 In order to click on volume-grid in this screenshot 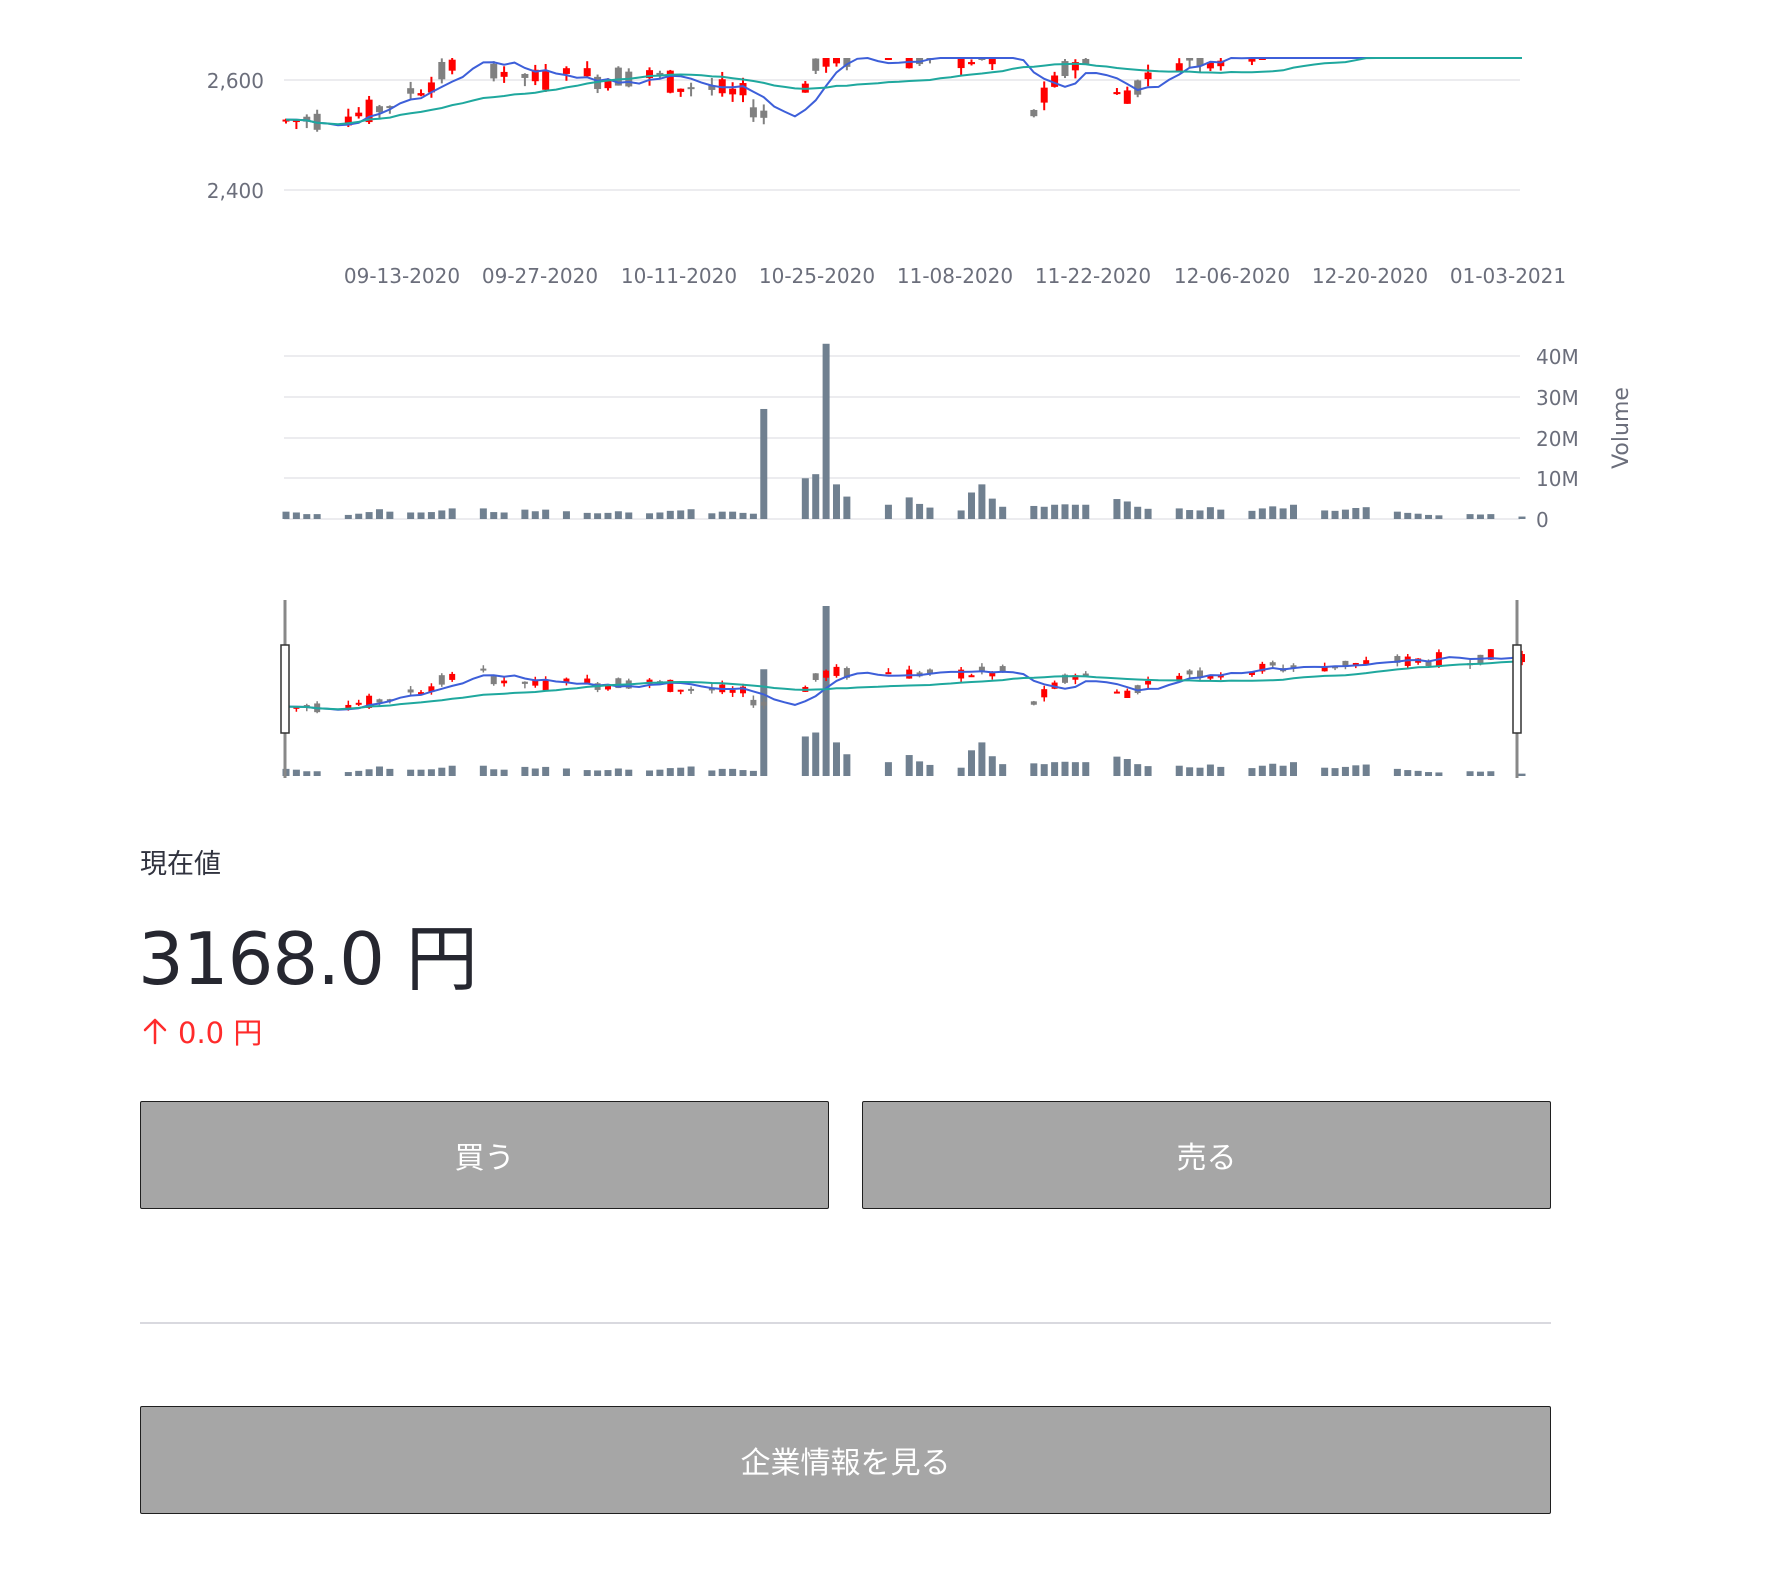, I will do `click(902, 437)`.